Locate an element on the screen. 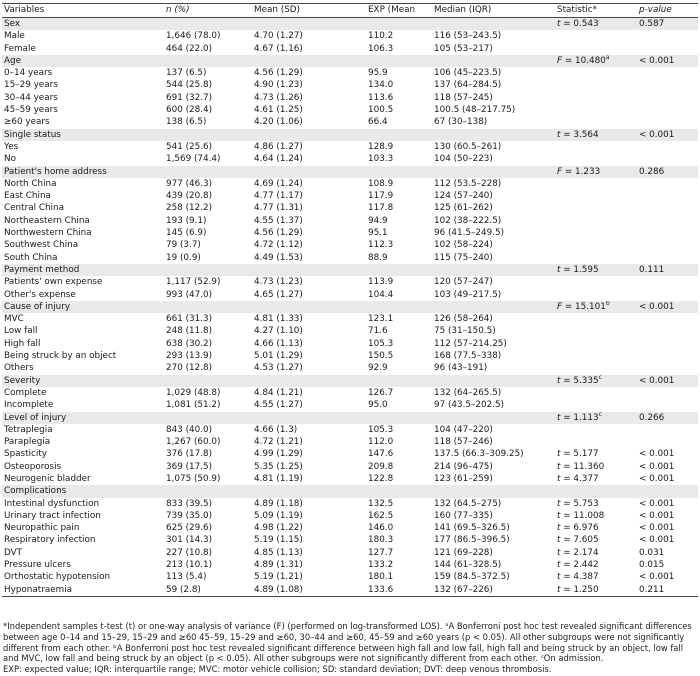 This screenshot has width=700, height=676. row-label-text: Being struck by an object is located at coordinates (60, 356).